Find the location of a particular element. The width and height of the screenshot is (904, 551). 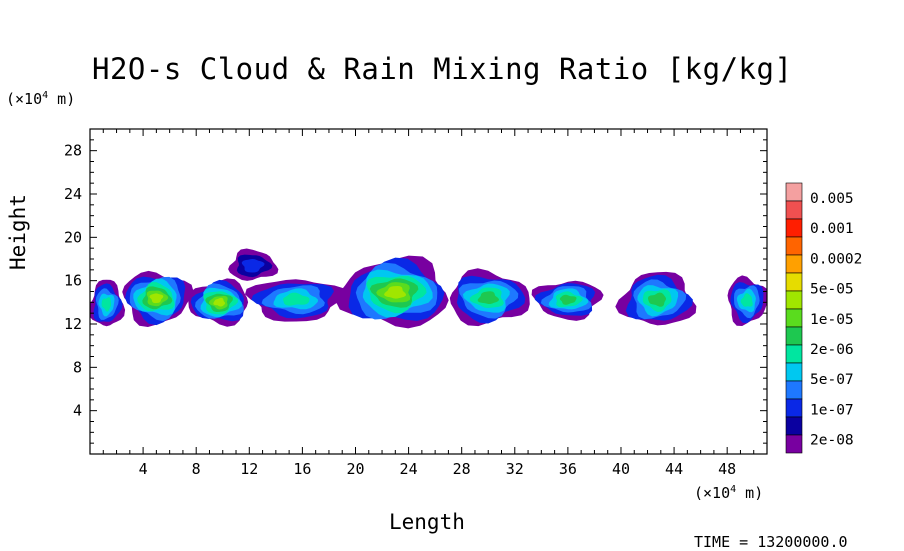

colorbar-label: 0.0002 is located at coordinates (836, 259).